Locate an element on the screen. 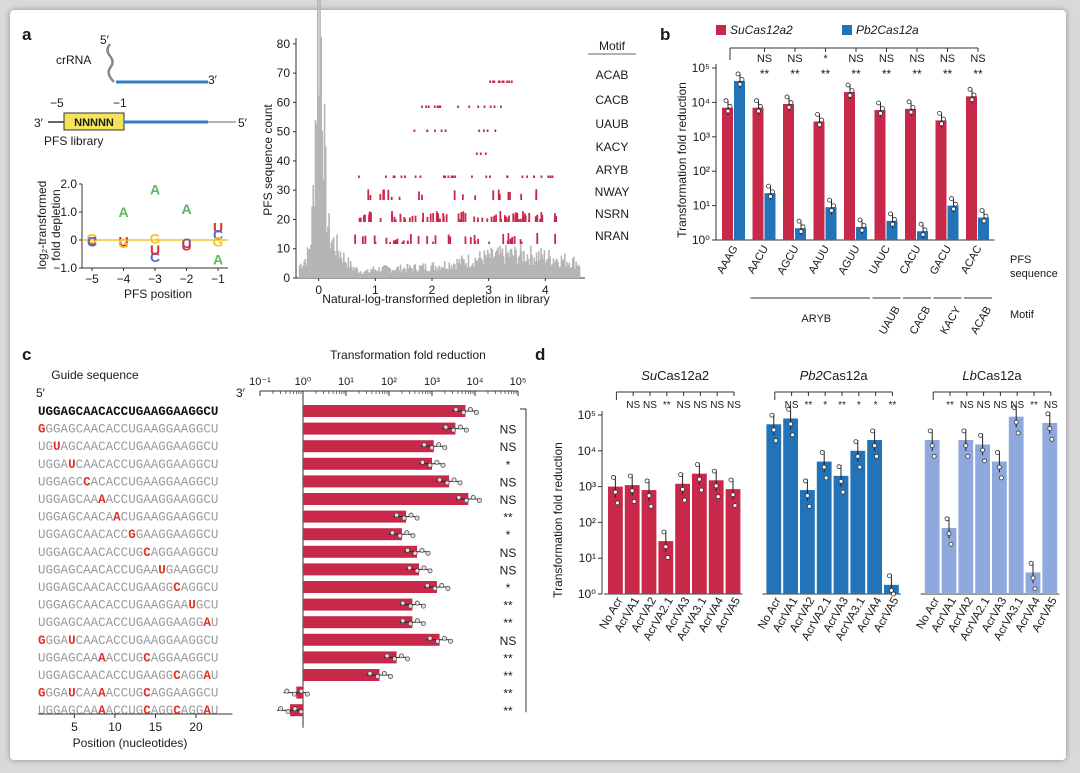  d-bar is located at coordinates (699, 533).